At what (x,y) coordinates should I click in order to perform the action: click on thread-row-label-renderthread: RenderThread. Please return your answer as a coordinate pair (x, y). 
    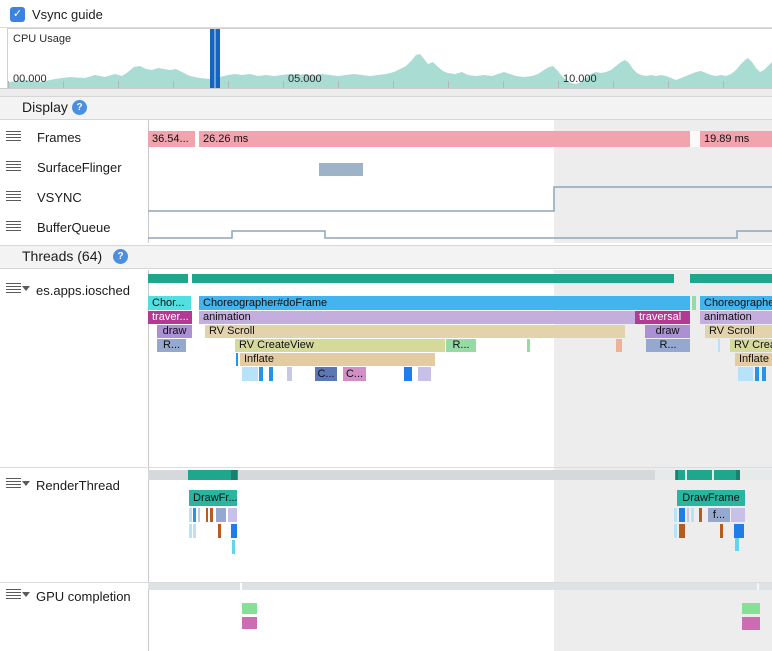
    Looking at the image, I should click on (78, 485).